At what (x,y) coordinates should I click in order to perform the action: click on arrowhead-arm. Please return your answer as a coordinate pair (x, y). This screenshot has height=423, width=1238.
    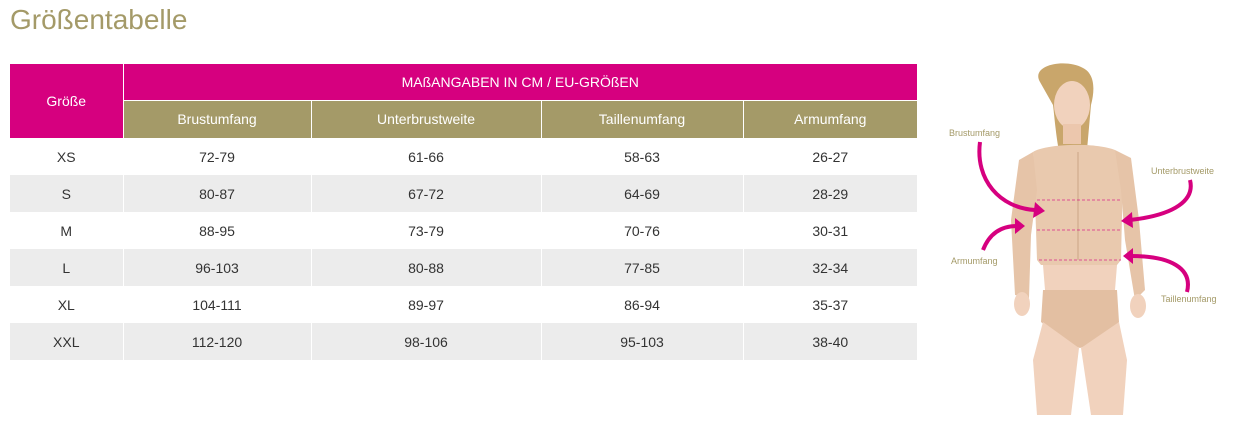
    Looking at the image, I should click on (1020, 226).